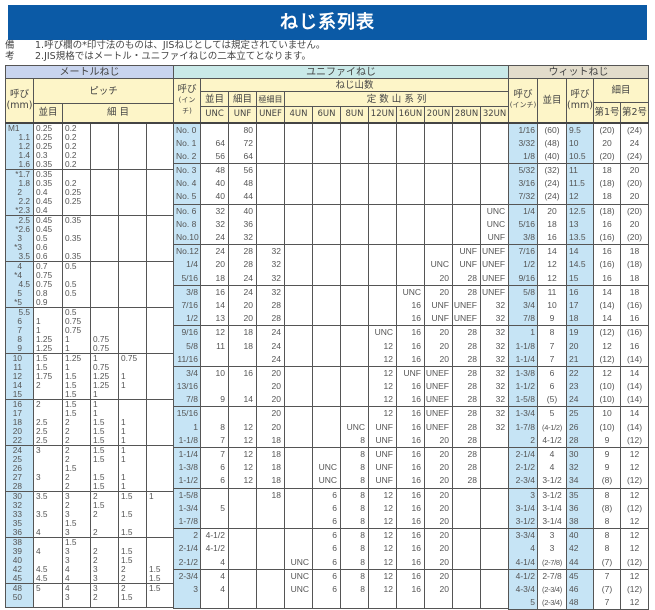 The image size is (655, 610). What do you see at coordinates (95, 577) in the screenshot?
I see `value: 3` at bounding box center [95, 577].